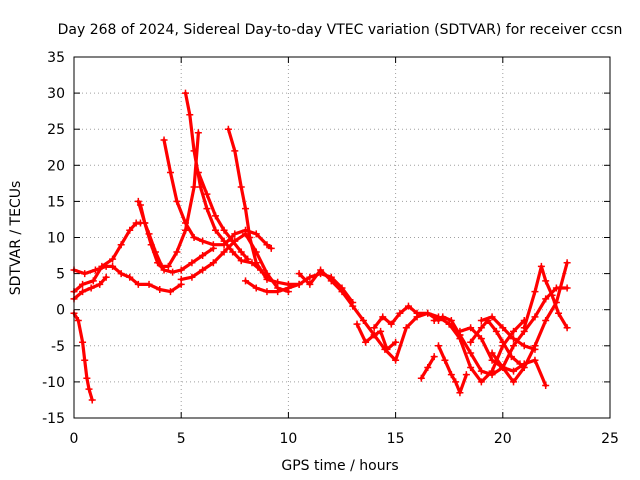  Describe the element at coordinates (503, 439) in the screenshot. I see `x-tick-label: 20` at that location.